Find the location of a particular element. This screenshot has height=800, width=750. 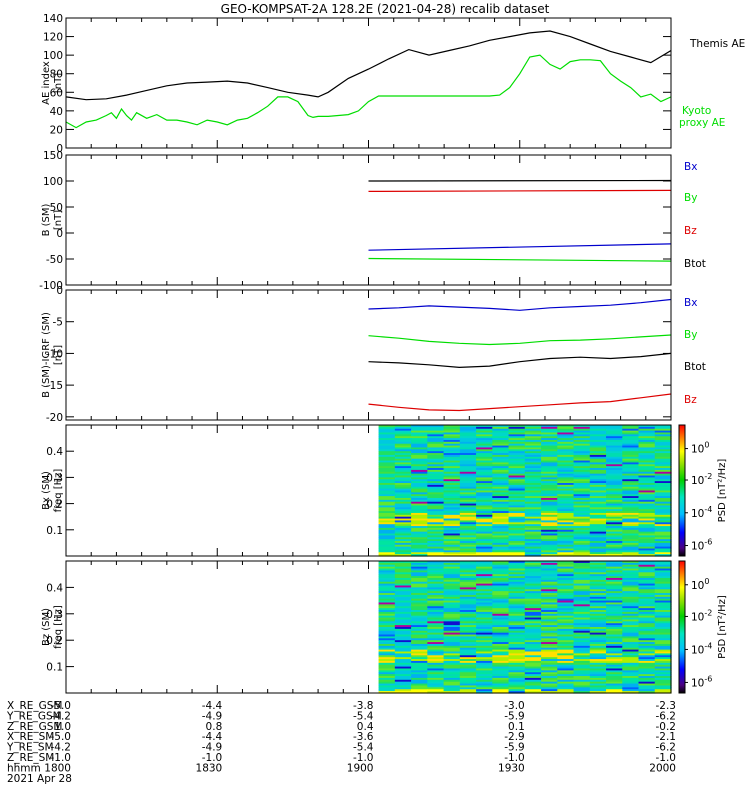

orbit-value: -2.3 is located at coordinates (666, 706).